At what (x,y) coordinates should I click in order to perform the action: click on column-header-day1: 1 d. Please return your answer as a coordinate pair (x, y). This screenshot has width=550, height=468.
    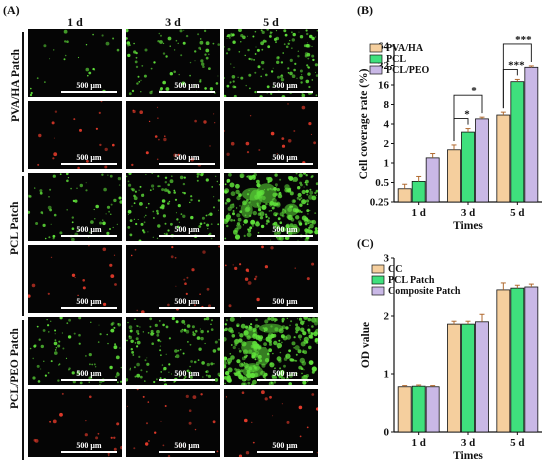
    Looking at the image, I should click on (75, 22).